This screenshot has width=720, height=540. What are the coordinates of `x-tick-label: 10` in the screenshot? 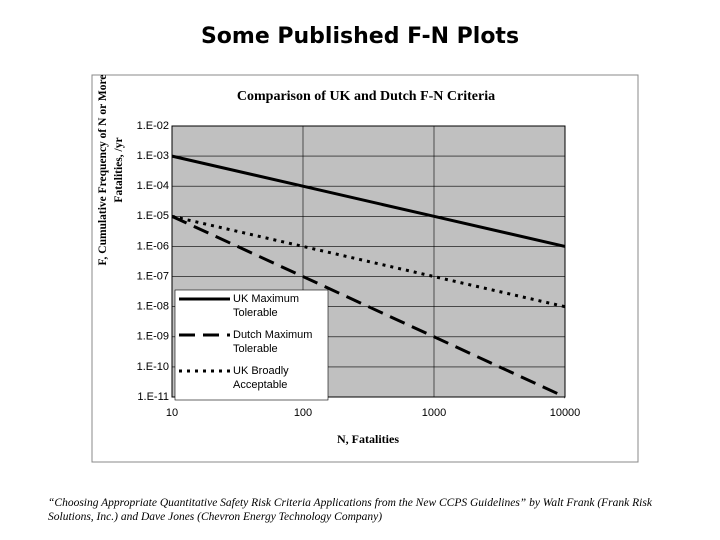 It's located at (172, 413).